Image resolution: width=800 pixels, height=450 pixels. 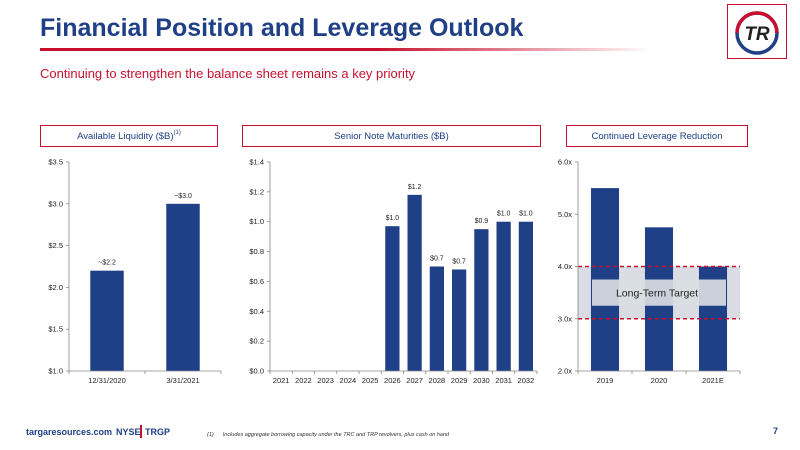 What do you see at coordinates (303, 380) in the screenshot?
I see `x-tick-label: 2022` at bounding box center [303, 380].